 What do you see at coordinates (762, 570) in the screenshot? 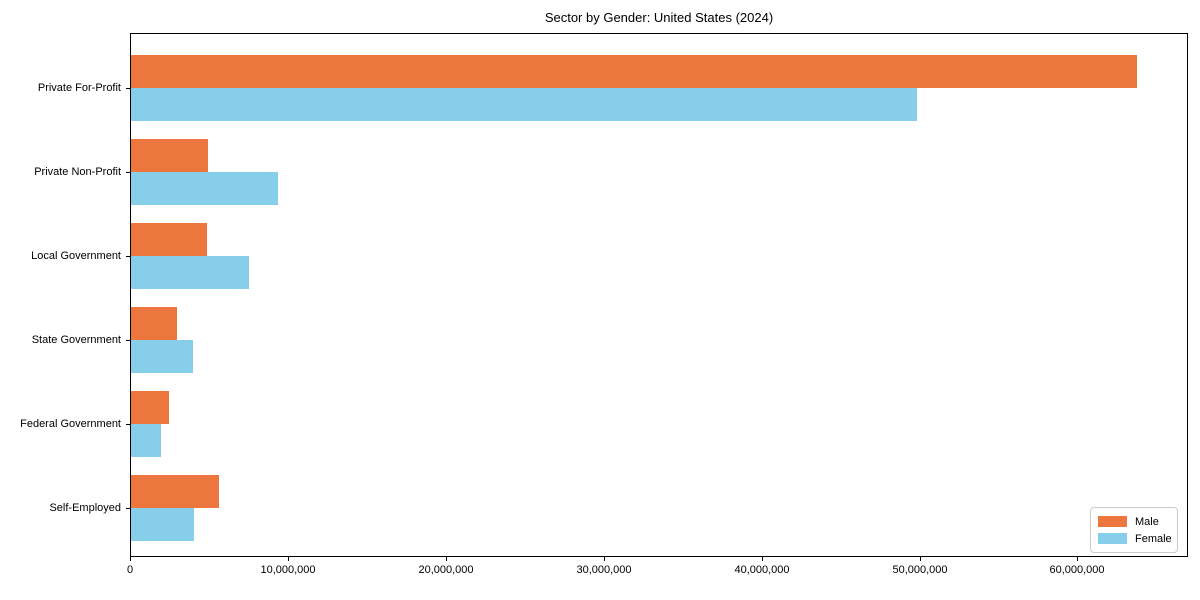
I see `x-tick-label: 40,000,000` at bounding box center [762, 570].